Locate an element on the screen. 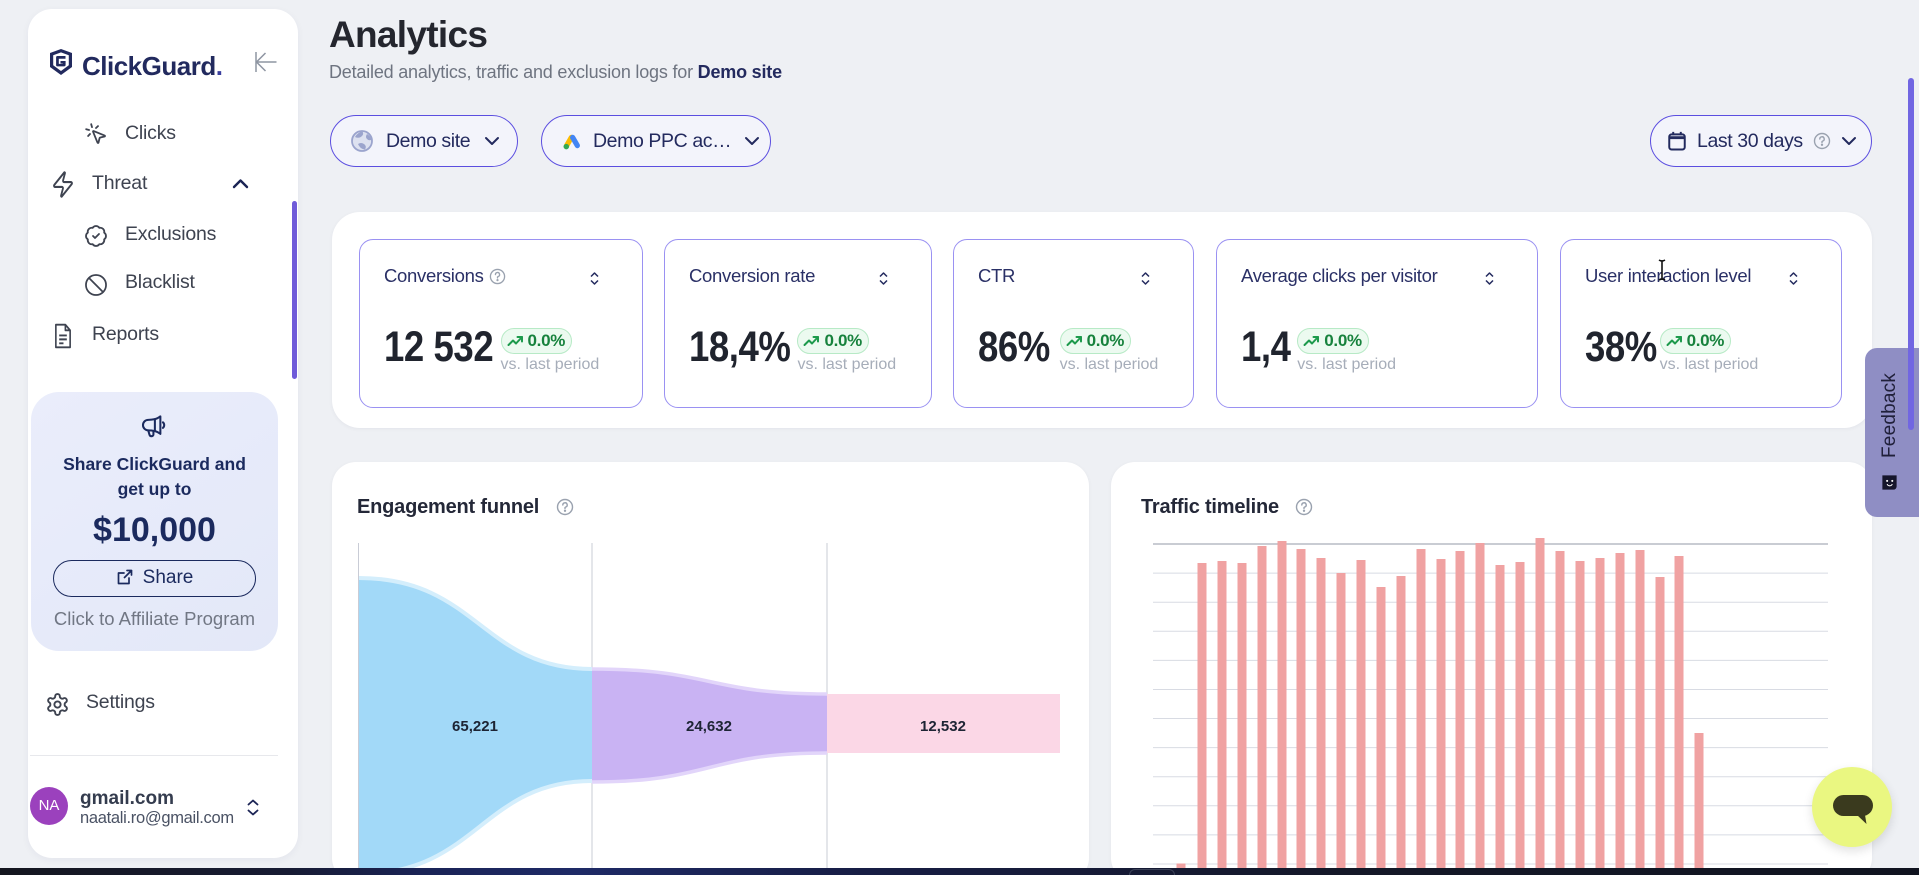 The width and height of the screenshot is (1919, 875). svg-text: 24,632 is located at coordinates (709, 726).